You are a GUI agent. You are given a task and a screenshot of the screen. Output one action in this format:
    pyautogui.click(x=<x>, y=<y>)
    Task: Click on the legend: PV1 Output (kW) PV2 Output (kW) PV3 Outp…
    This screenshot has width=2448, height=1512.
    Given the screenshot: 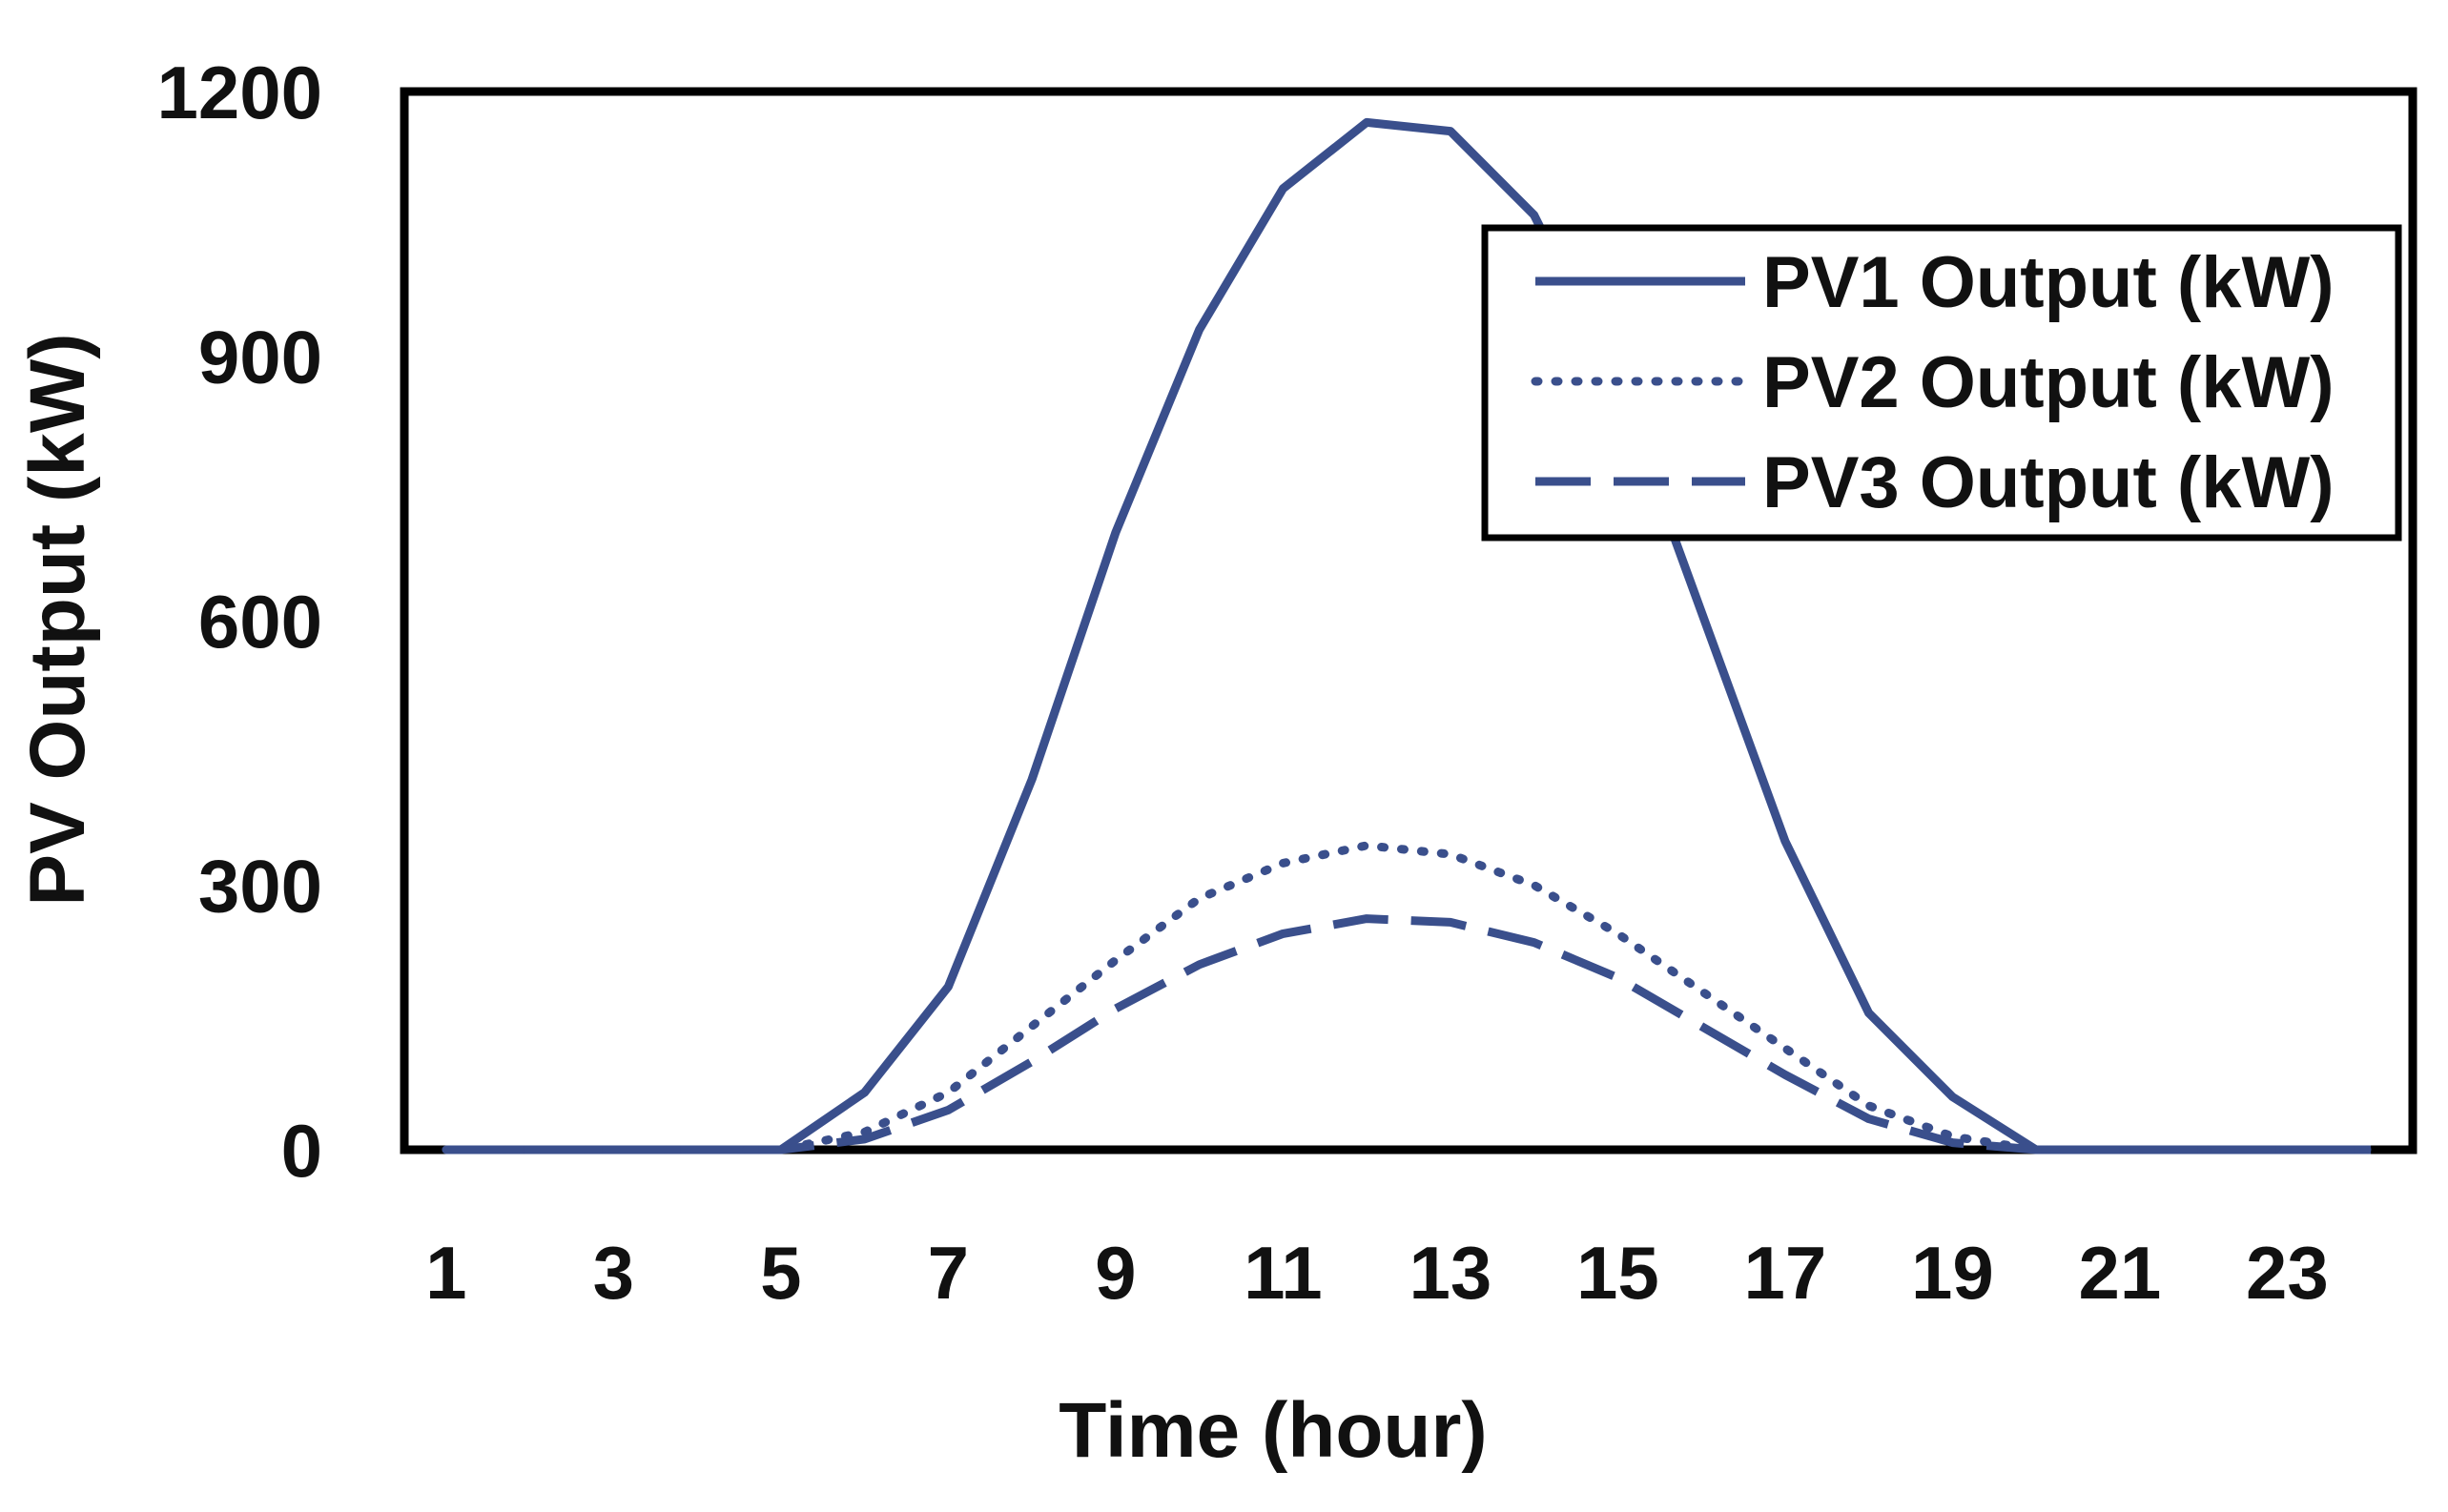 What is the action you would take?
    pyautogui.click(x=1942, y=382)
    